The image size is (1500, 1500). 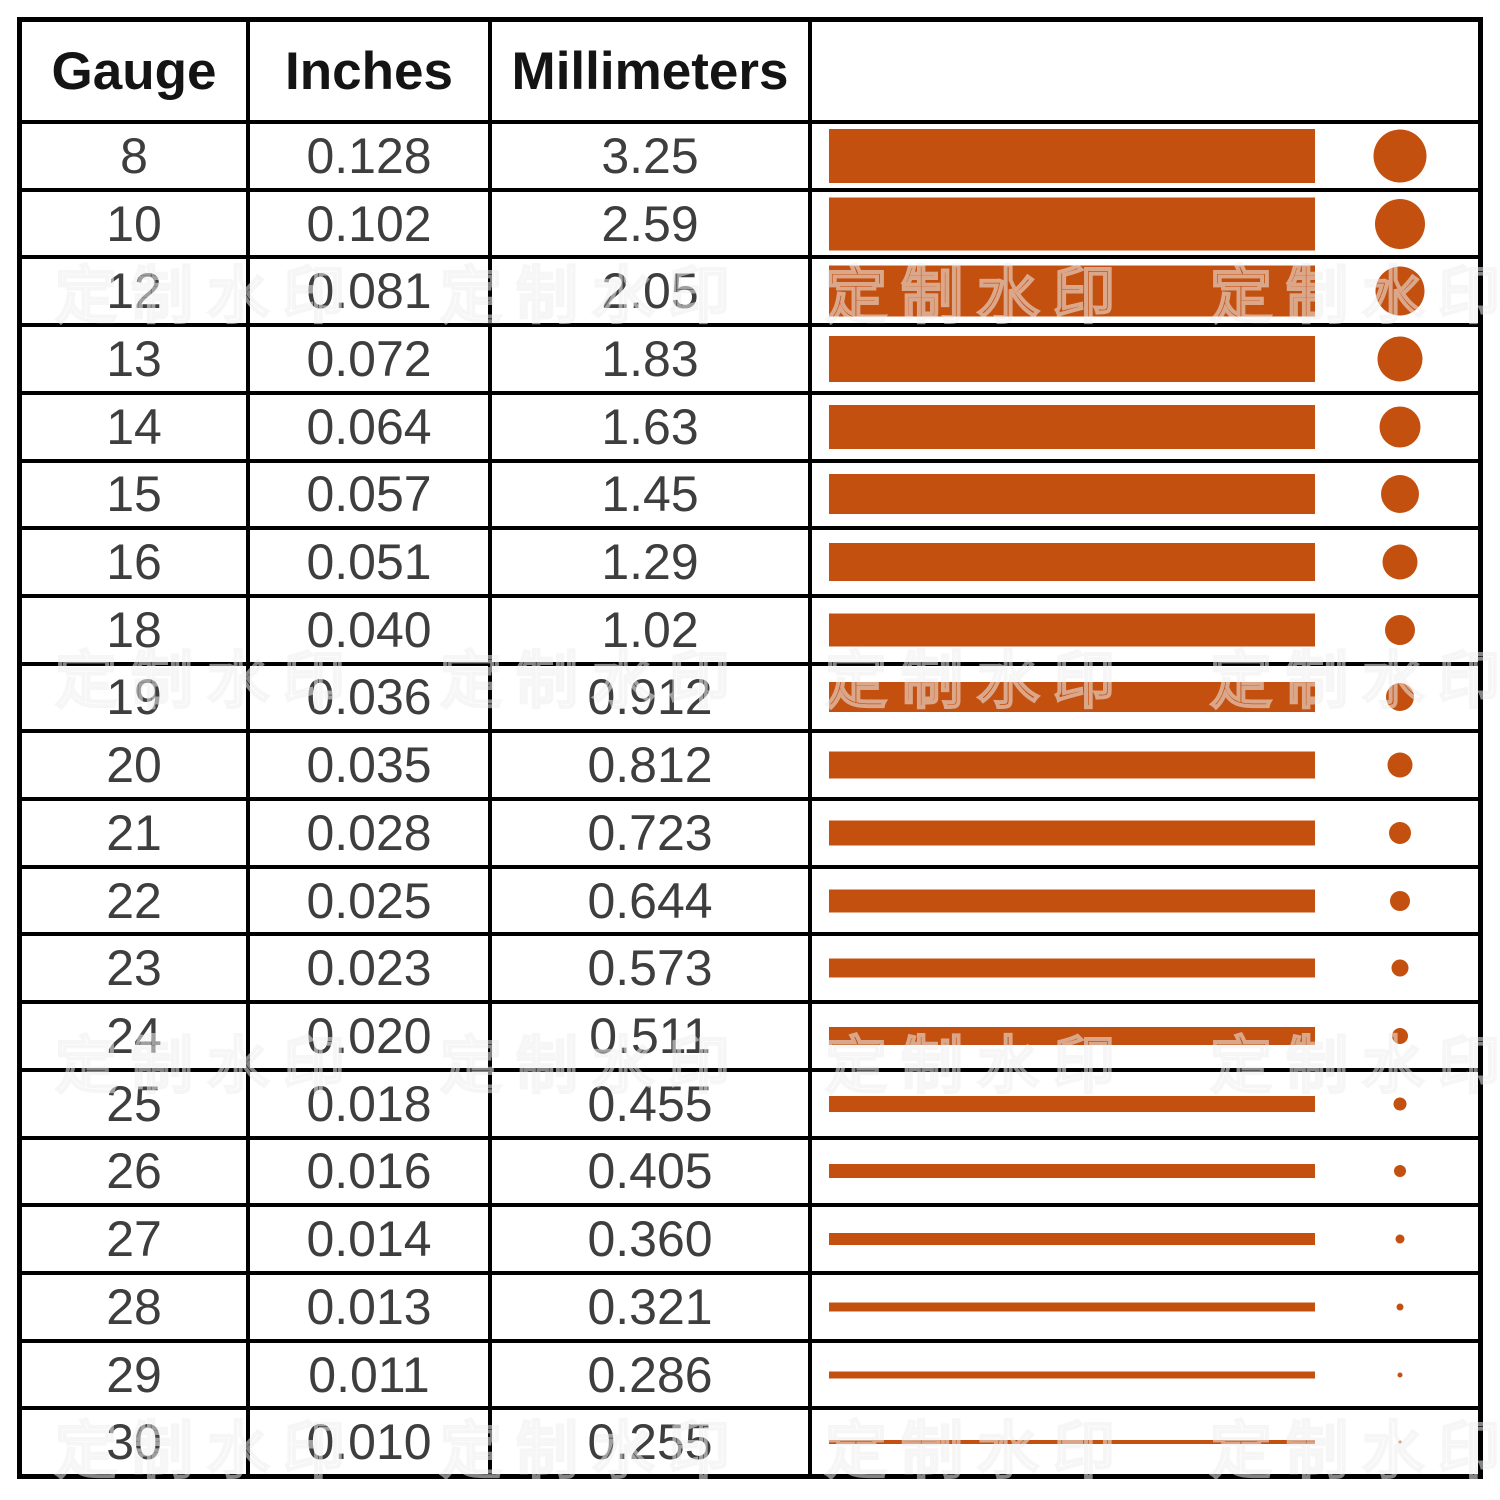 I want to click on inches-cell: 0.051, so click(x=371, y=562).